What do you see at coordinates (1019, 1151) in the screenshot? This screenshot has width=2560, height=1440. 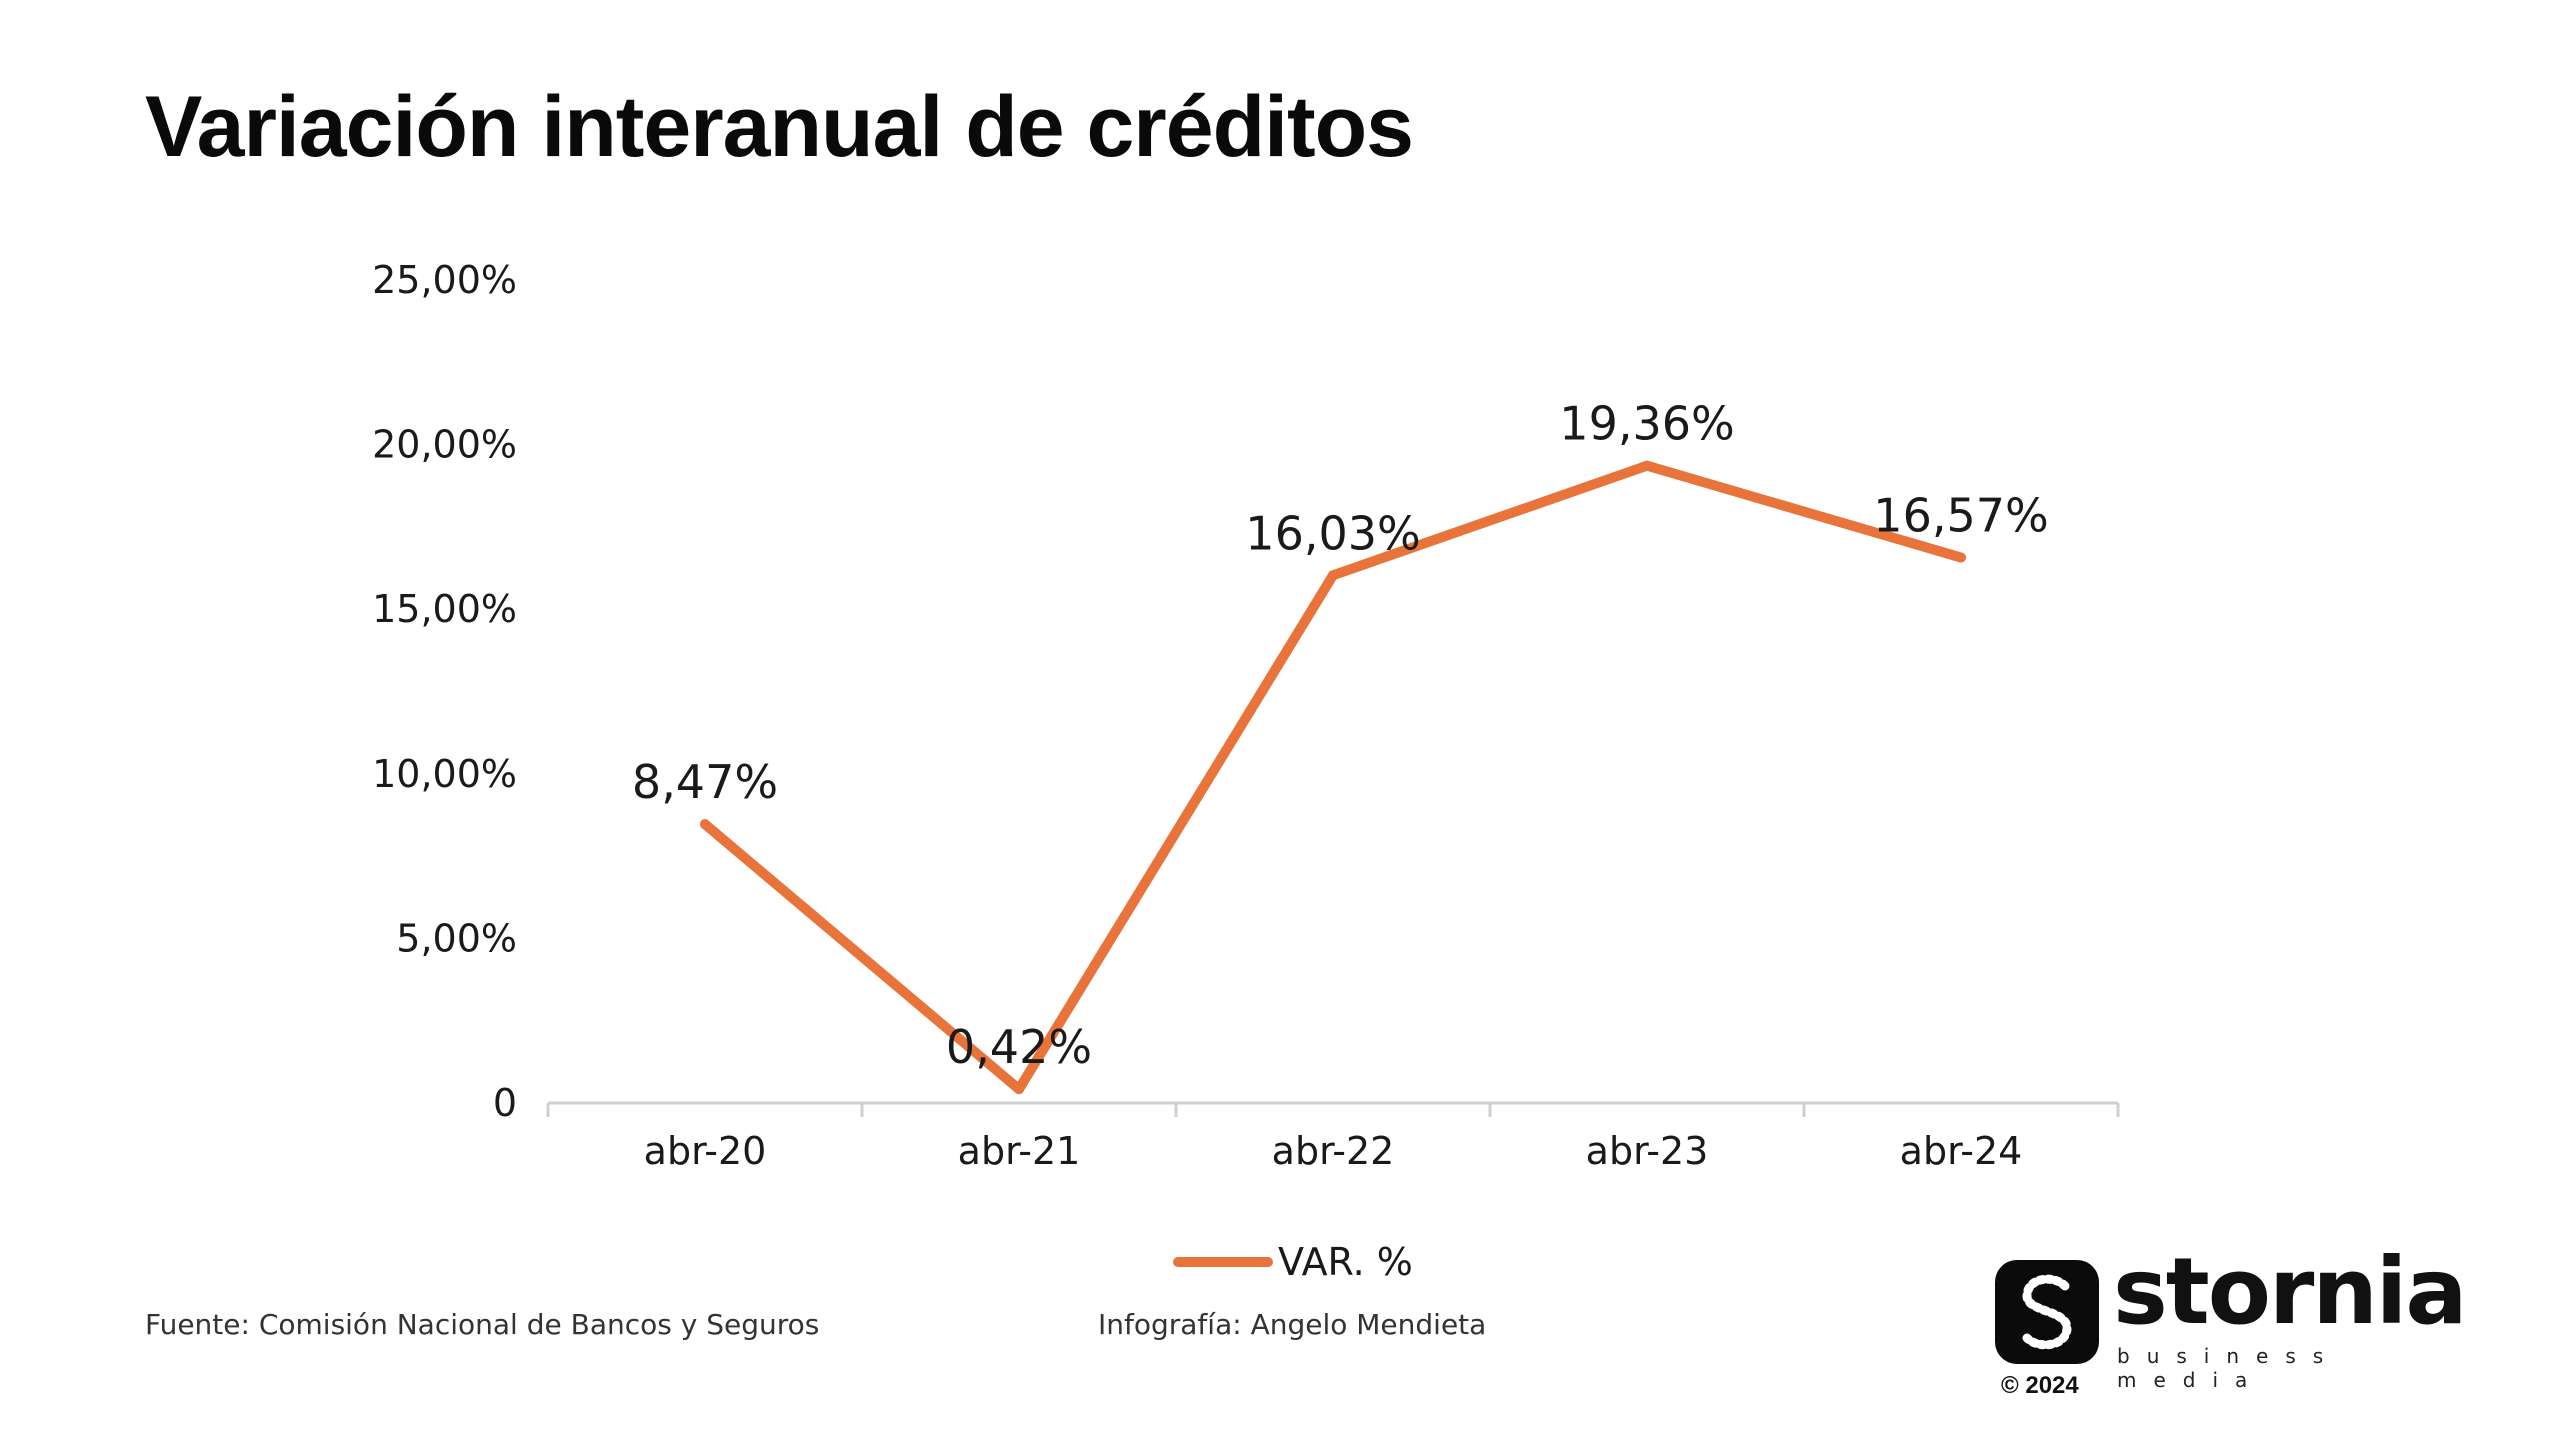 I see `x-tick-label: abr-21` at bounding box center [1019, 1151].